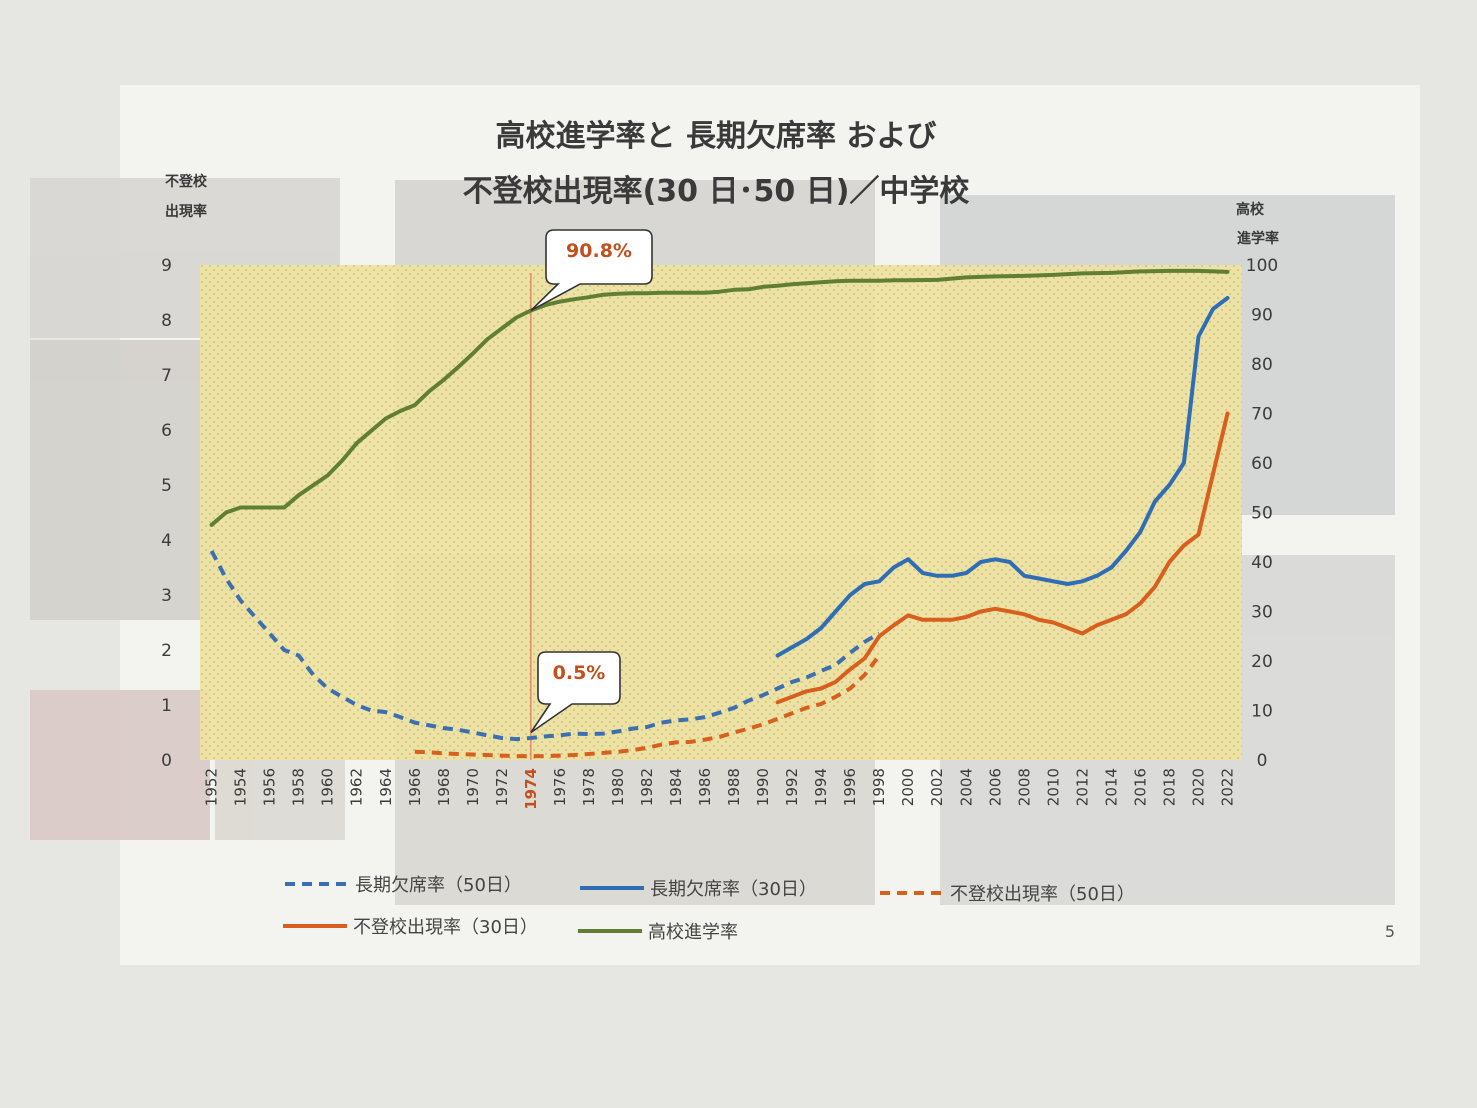 Image resolution: width=1477 pixels, height=1108 pixels. What do you see at coordinates (186, 181) in the screenshot?
I see `left-axis-label-line1: 不登校` at bounding box center [186, 181].